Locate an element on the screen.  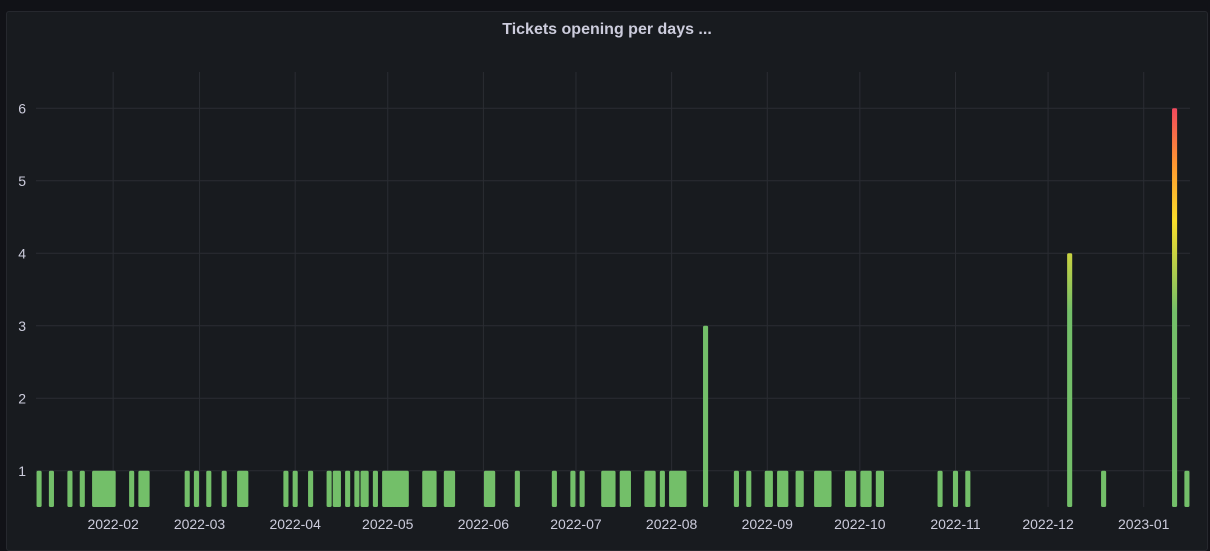
x-tick-label: 2022-03 is located at coordinates (200, 524).